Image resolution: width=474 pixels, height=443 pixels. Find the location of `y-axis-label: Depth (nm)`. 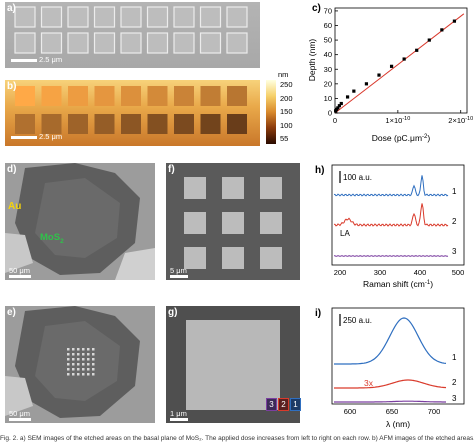

y-axis-label: Depth (nm) is located at coordinates (312, 60).